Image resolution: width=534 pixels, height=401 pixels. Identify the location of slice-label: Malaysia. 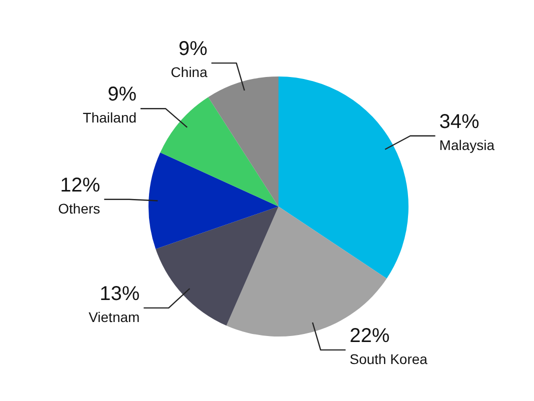
(467, 144).